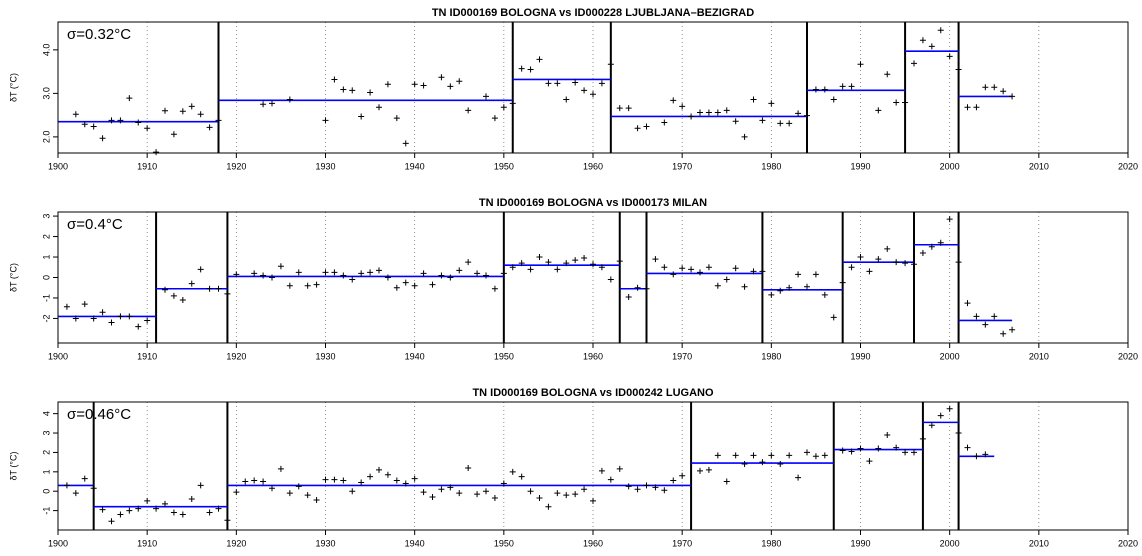 The image size is (1142, 556). What do you see at coordinates (415, 356) in the screenshot?
I see `x-tick-label: 1940` at bounding box center [415, 356].